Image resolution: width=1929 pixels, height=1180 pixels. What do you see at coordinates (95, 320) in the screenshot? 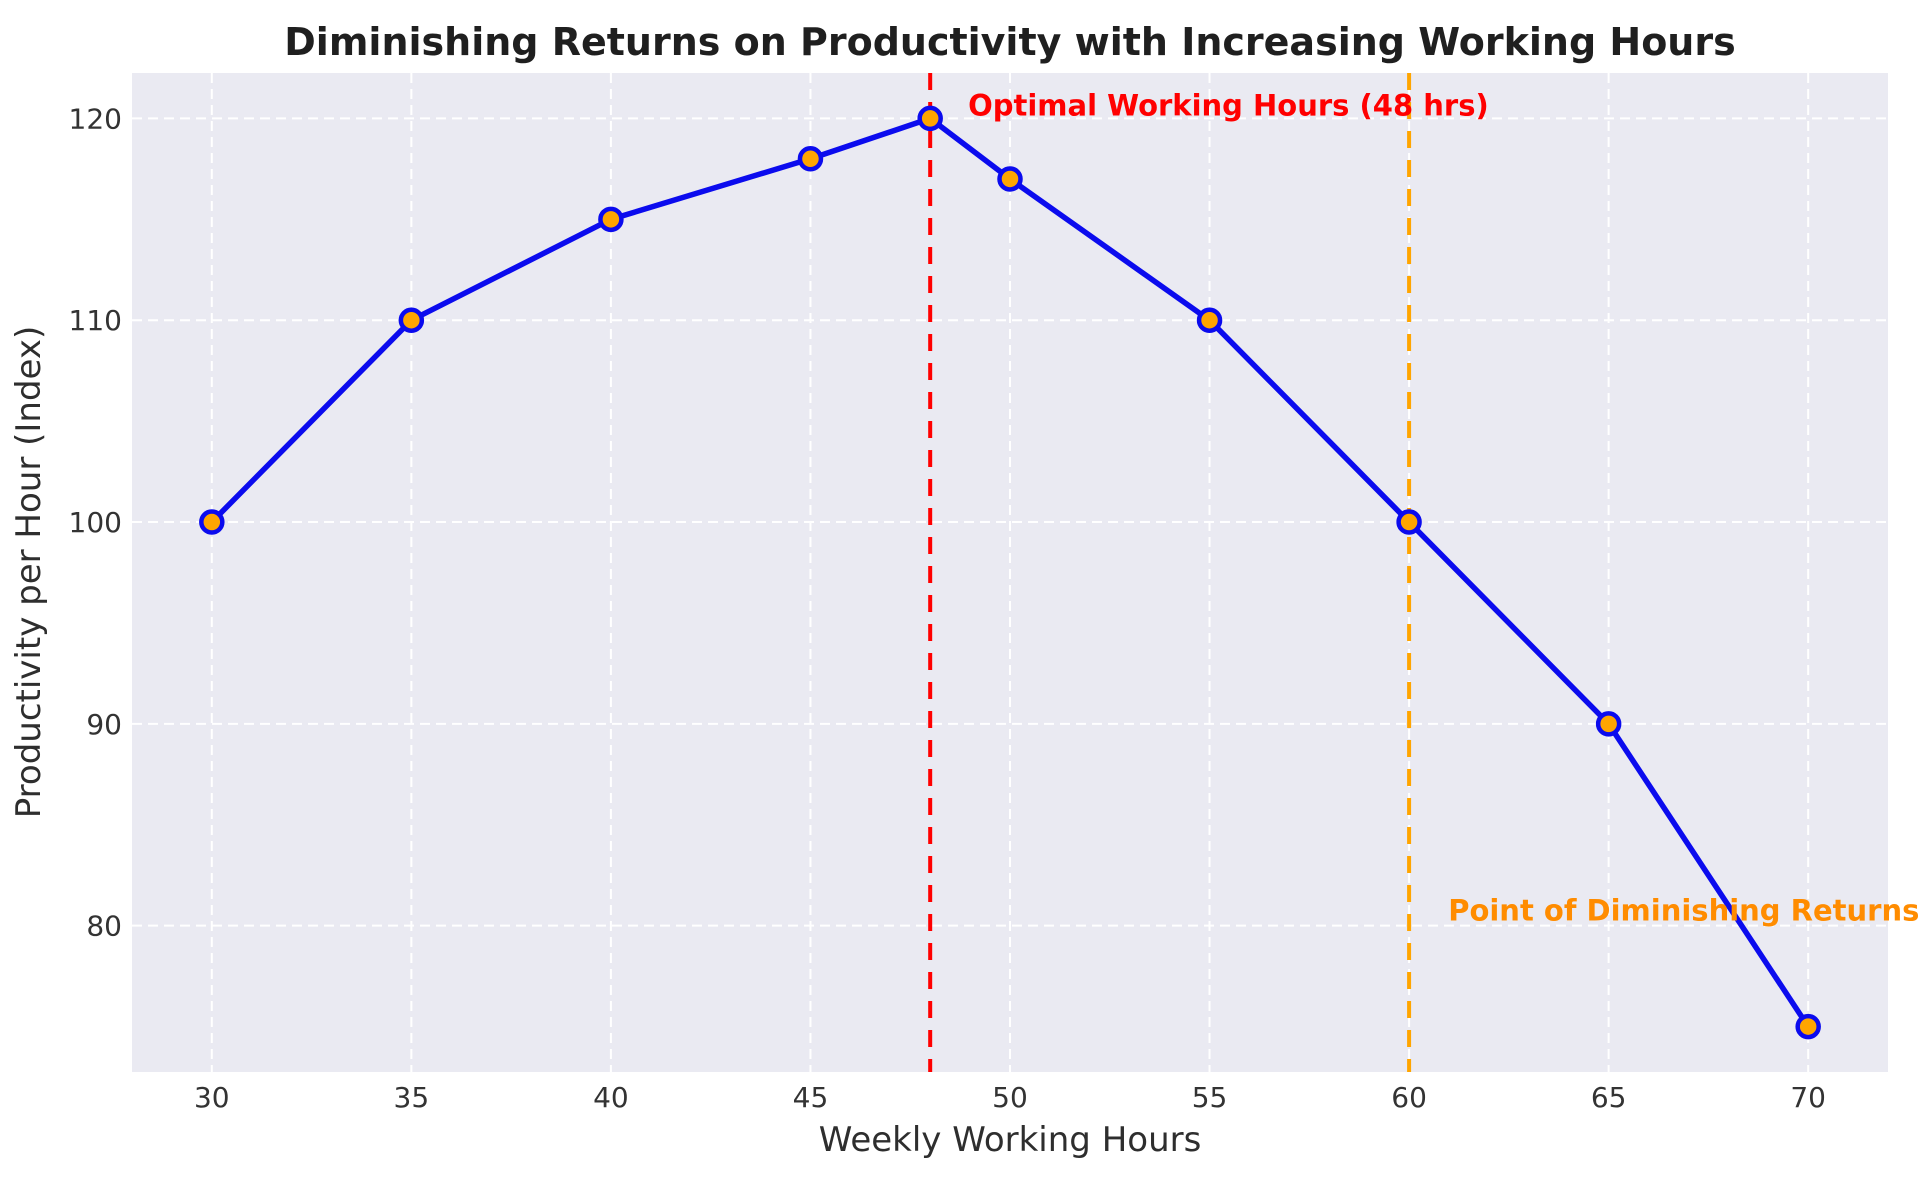
I see `y-tick-label: 110` at bounding box center [95, 320].